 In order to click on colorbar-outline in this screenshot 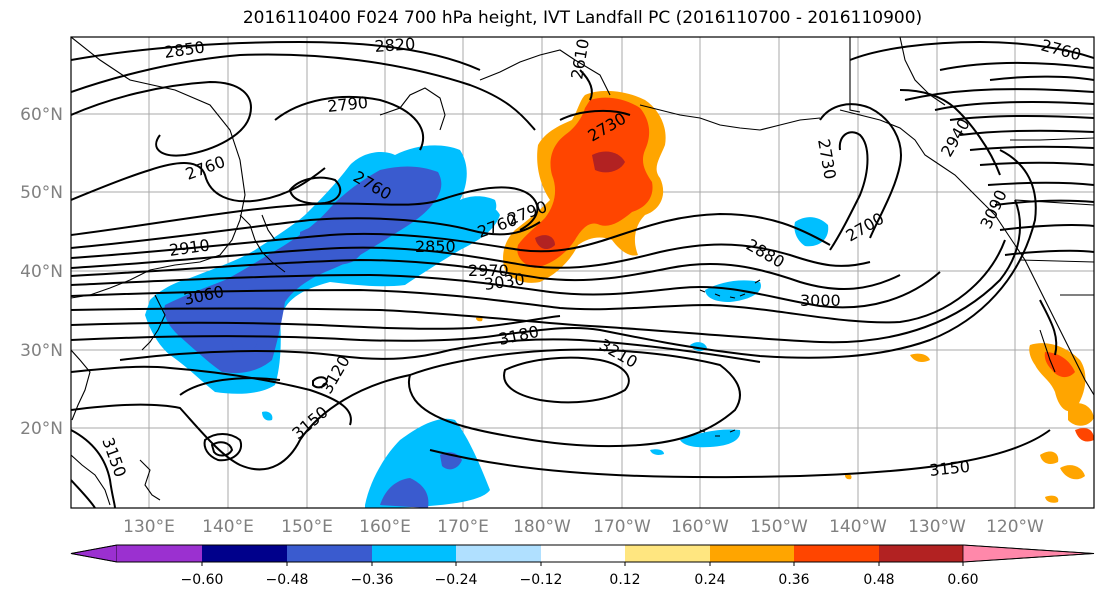, I will do `click(582, 553)`.